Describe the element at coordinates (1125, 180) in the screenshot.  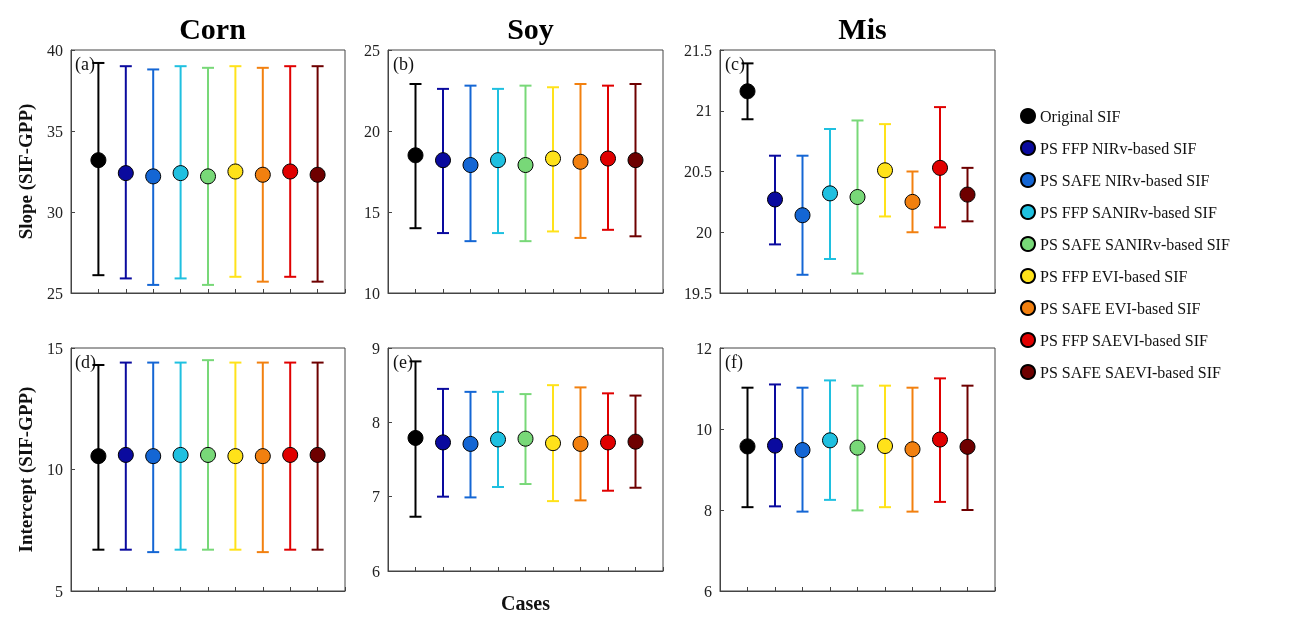
I see `legend-label: PS SAFE NIRv-based SIF` at that location.